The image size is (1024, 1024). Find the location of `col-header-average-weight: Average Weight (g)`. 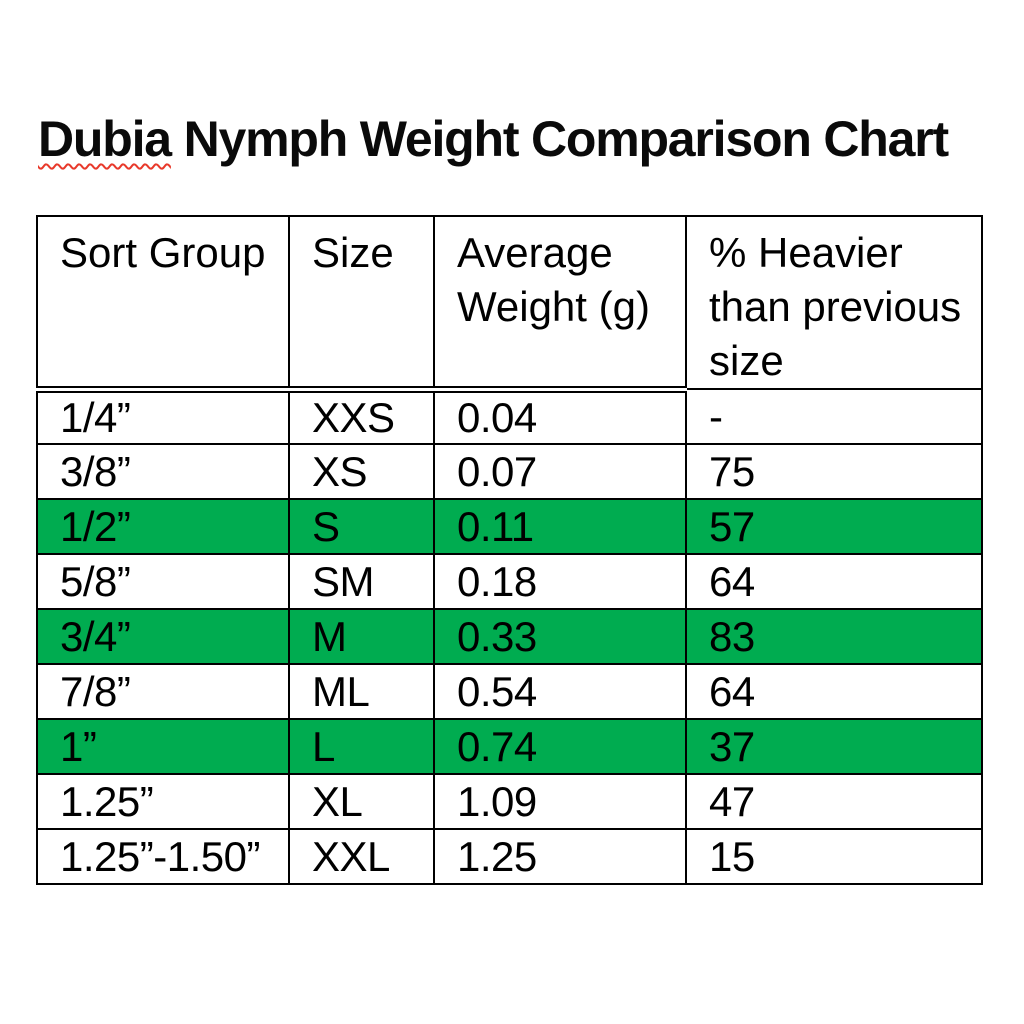

col-header-average-weight: Average Weight (g) is located at coordinates (560, 304).